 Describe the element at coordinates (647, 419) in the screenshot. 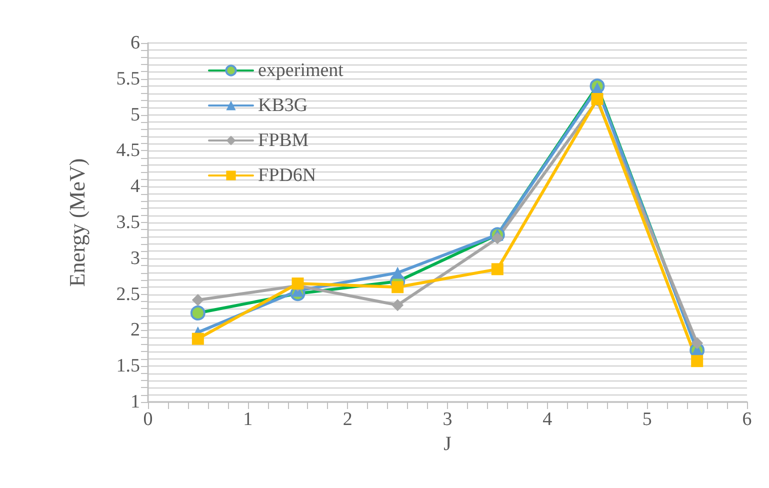

I see `x-tick-label: 5` at that location.